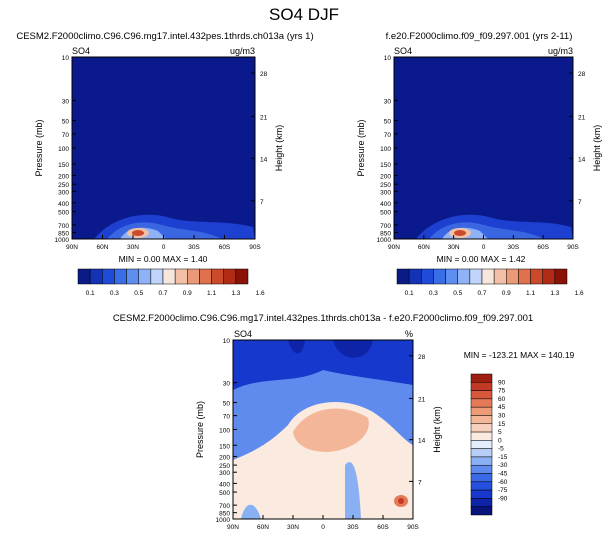 This screenshot has height=538, width=609. What do you see at coordinates (433, 293) in the screenshot?
I see `chart1-colorbar-label: 0.3` at bounding box center [433, 293].